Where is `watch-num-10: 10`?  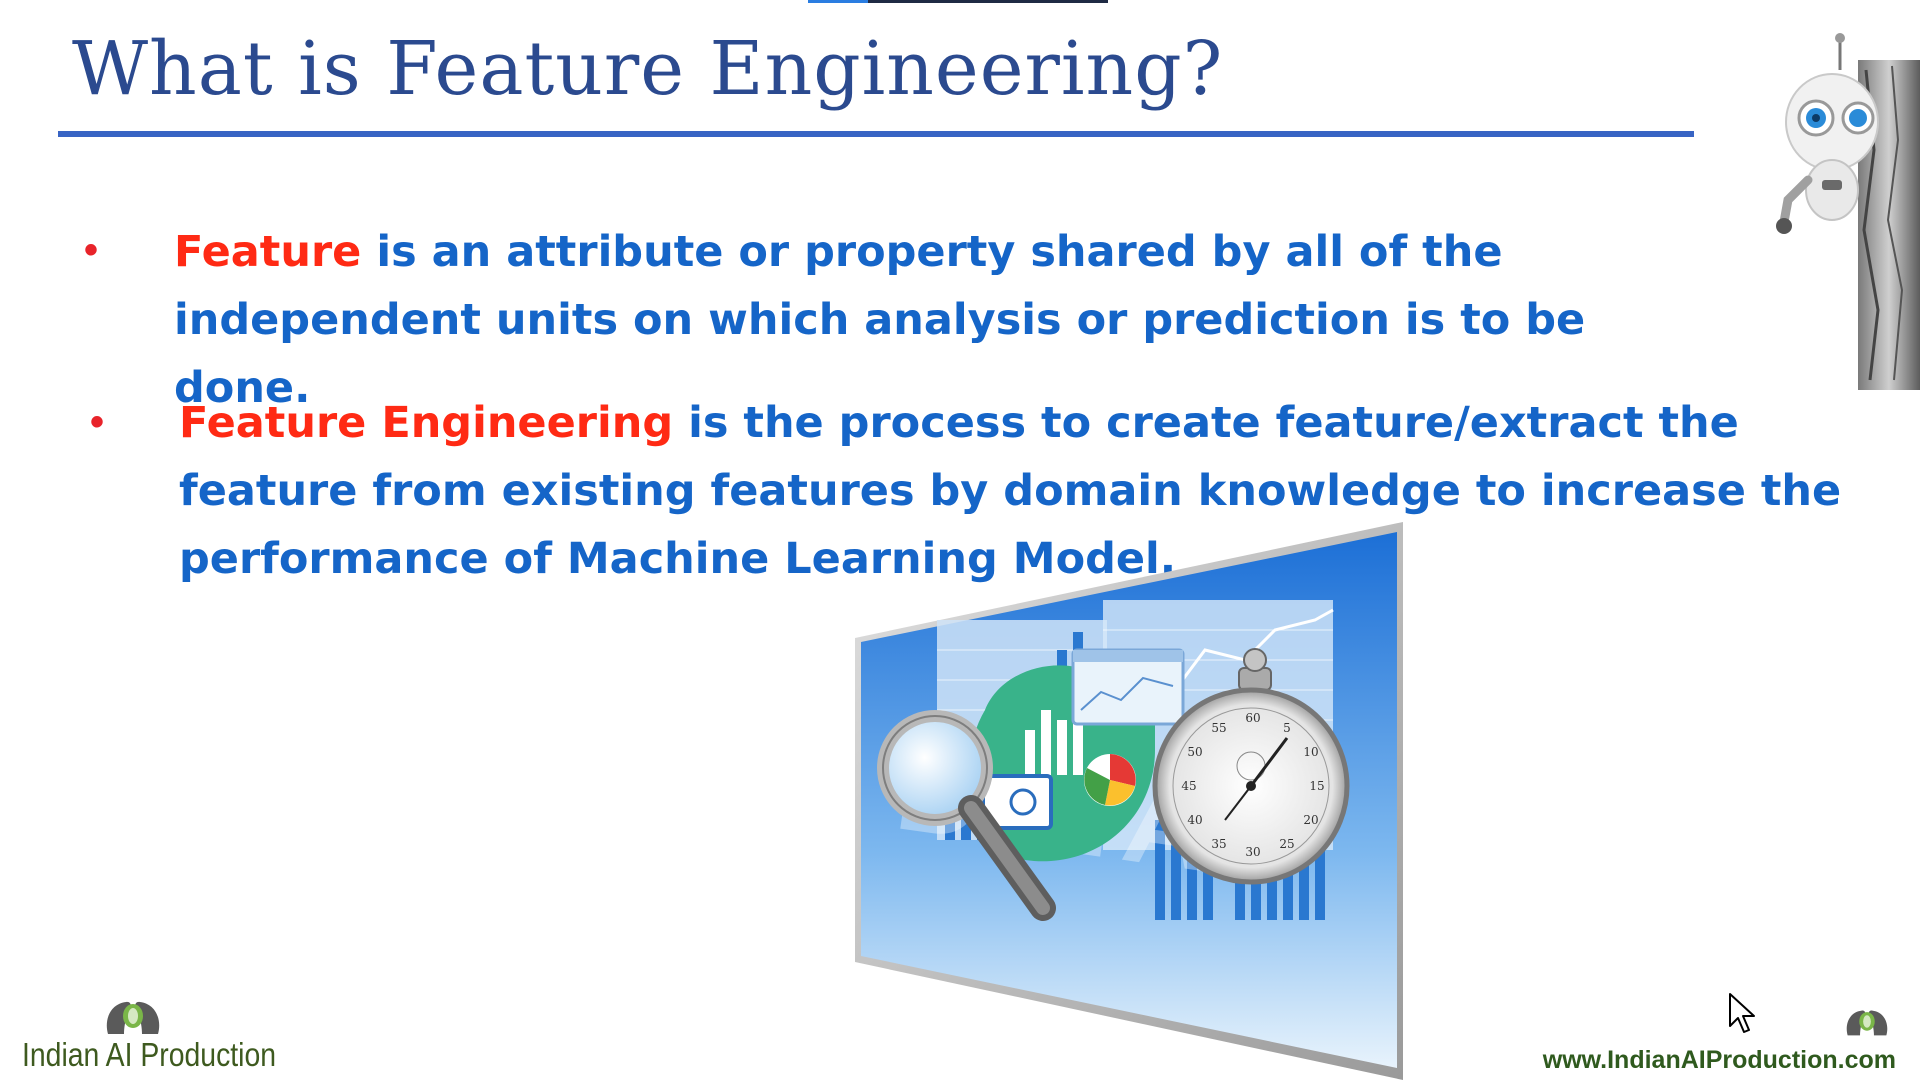
watch-num-10: 10 is located at coordinates (1310, 752).